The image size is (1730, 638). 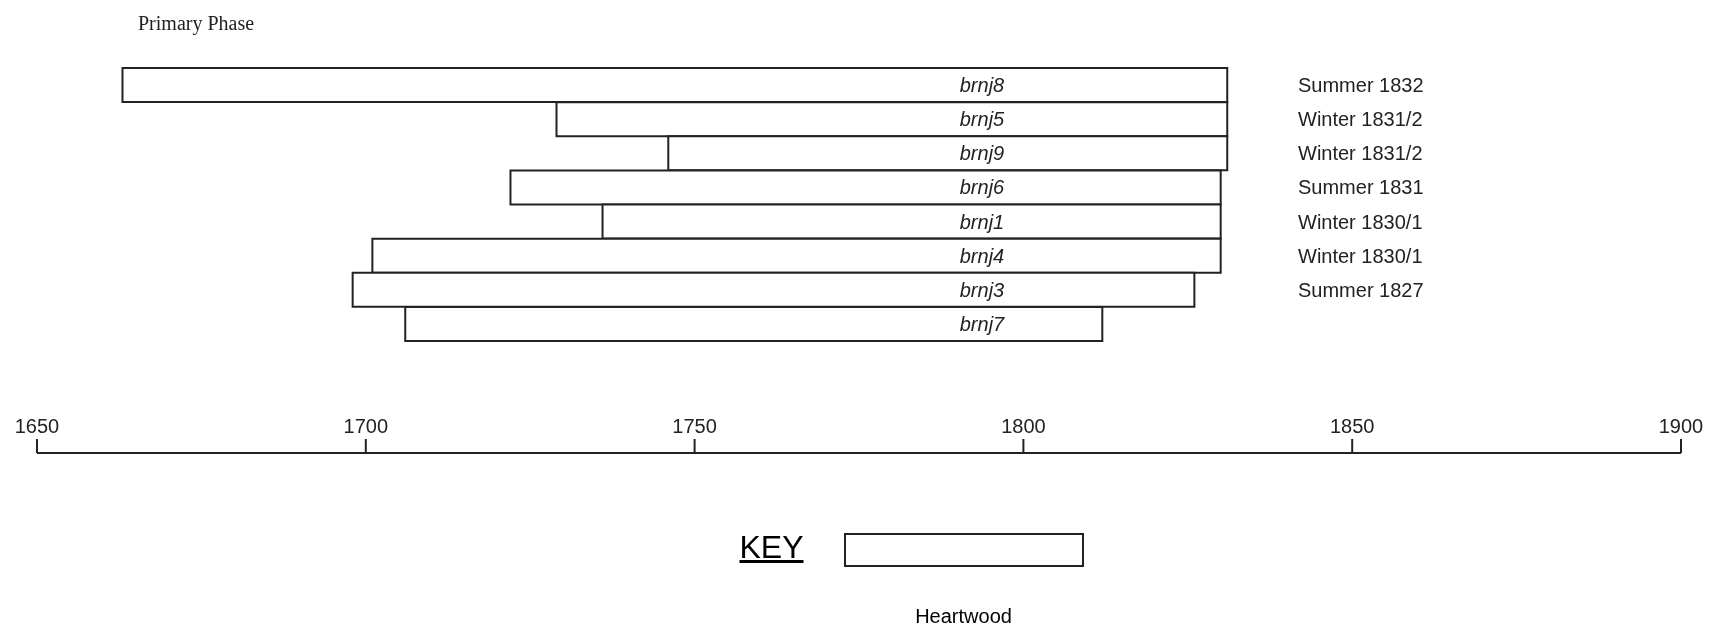 I want to click on y-tick-label: brnj9, so click(x=982, y=153).